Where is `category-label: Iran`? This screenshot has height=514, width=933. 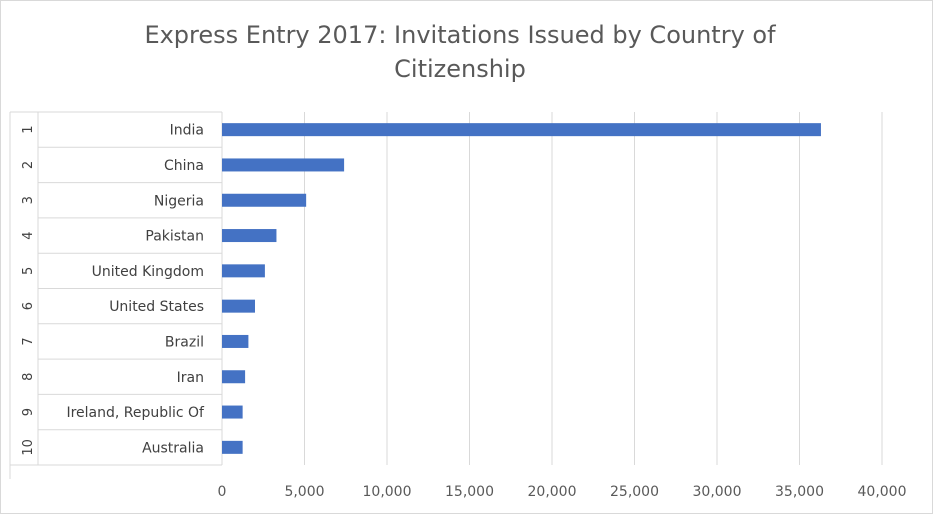 category-label: Iran is located at coordinates (190, 378).